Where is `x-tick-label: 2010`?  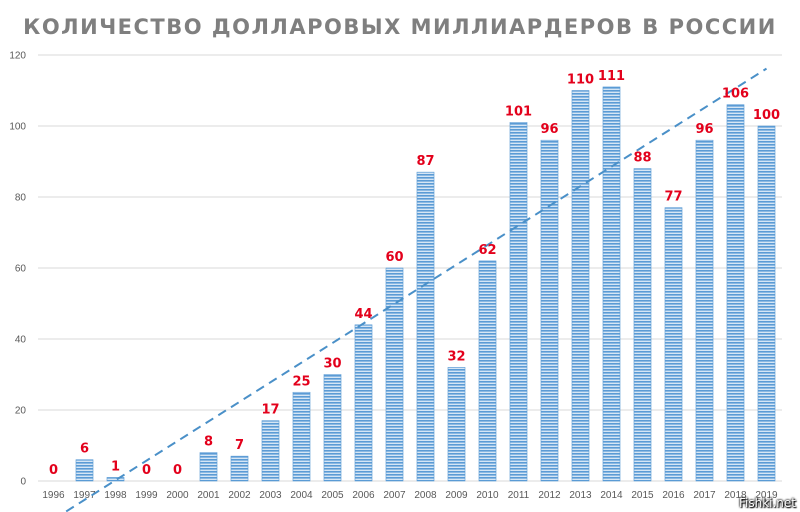 x-tick-label: 2010 is located at coordinates (487, 495).